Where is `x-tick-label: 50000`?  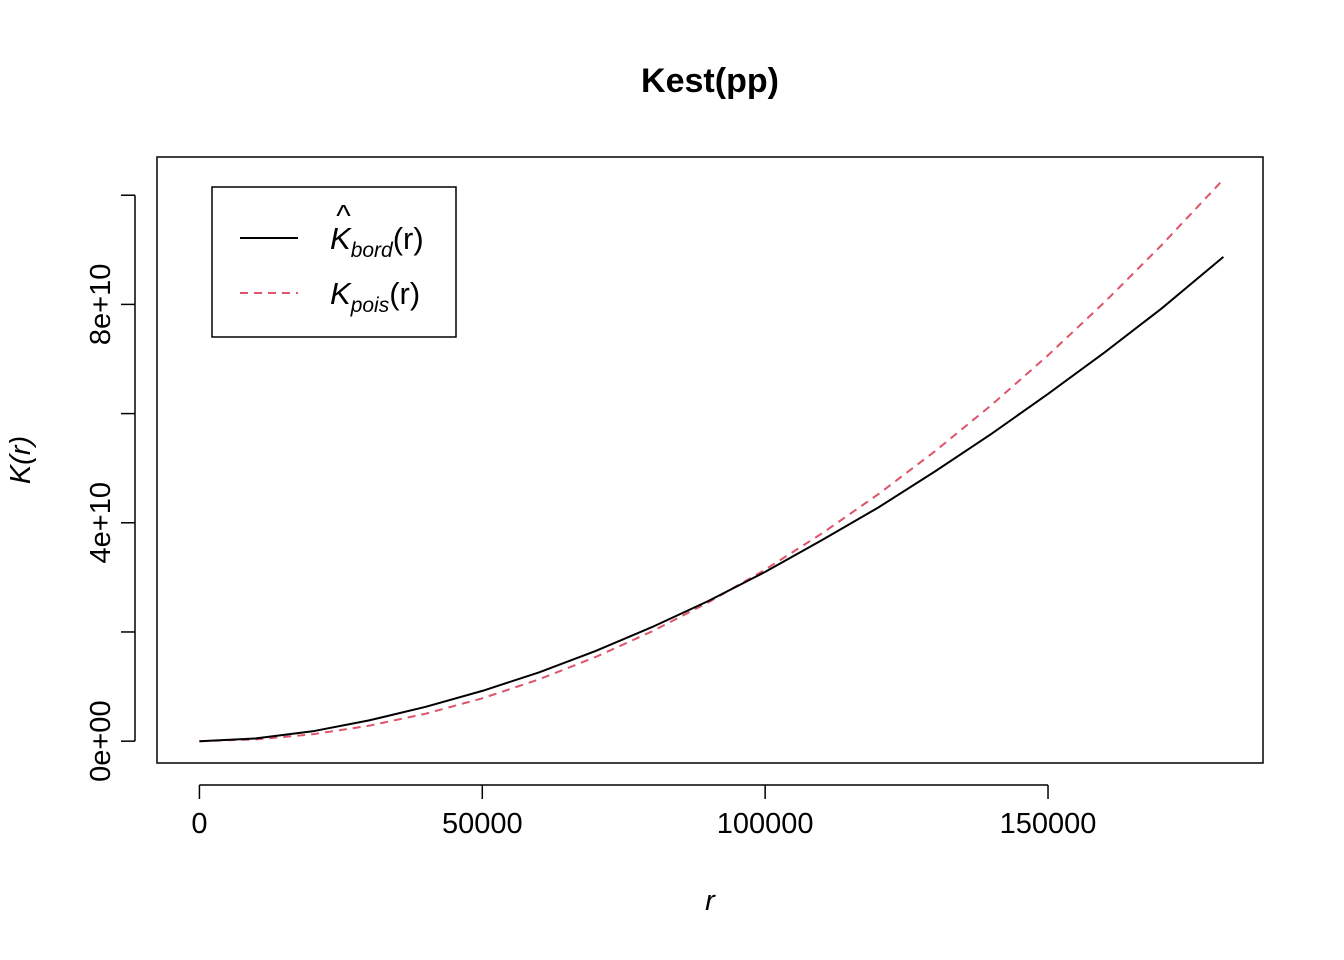
x-tick-label: 50000 is located at coordinates (482, 824).